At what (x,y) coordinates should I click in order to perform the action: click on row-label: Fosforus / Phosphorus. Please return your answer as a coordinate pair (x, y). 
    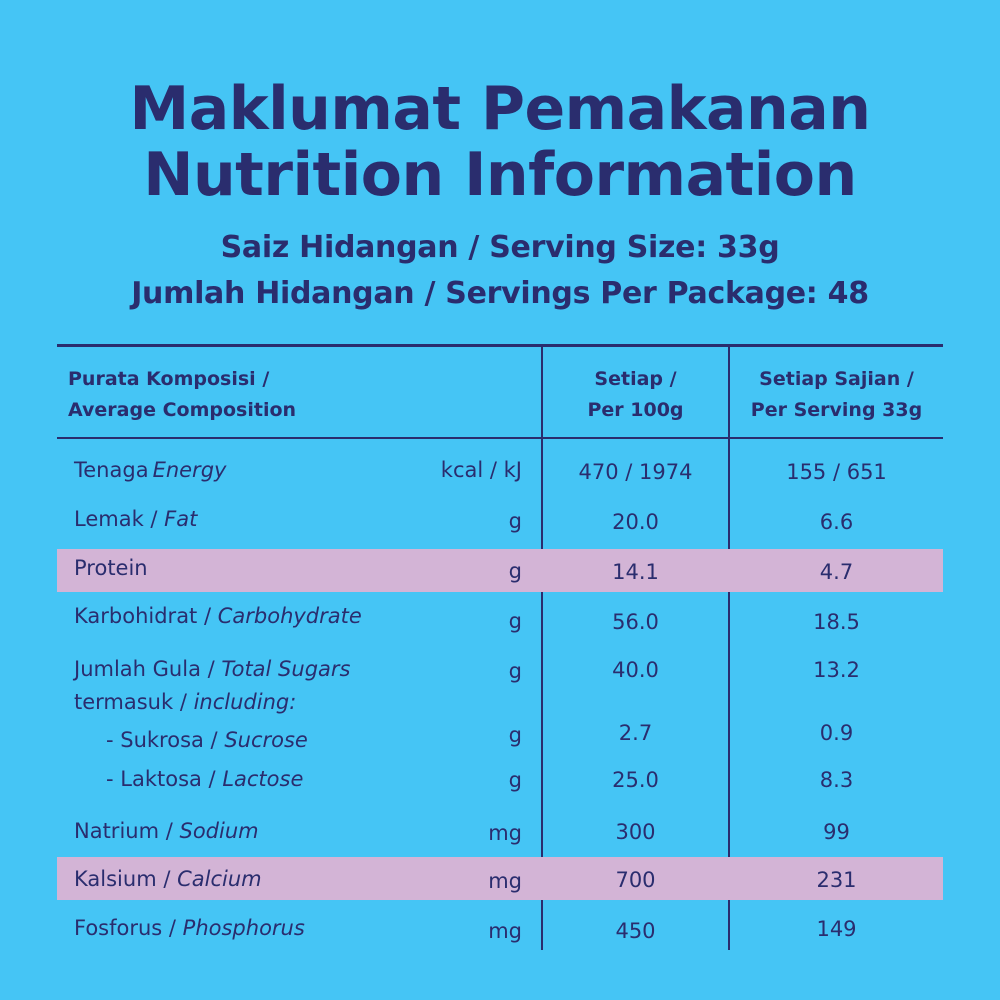
    Looking at the image, I should click on (189, 928).